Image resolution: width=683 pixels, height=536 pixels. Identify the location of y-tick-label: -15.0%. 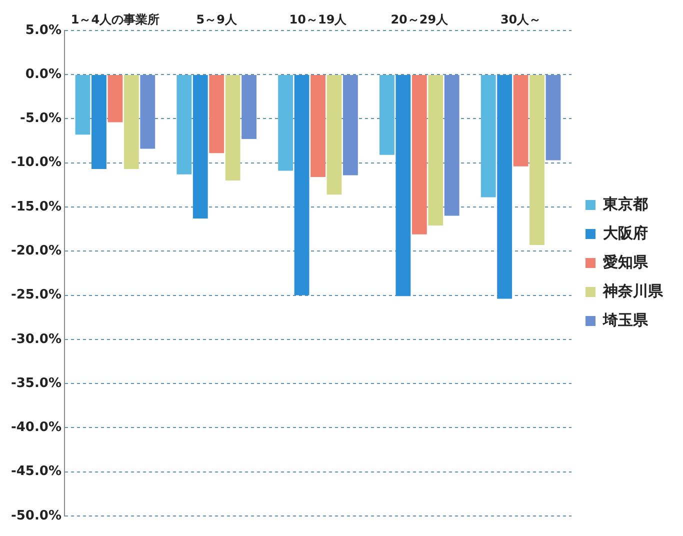
(36, 206).